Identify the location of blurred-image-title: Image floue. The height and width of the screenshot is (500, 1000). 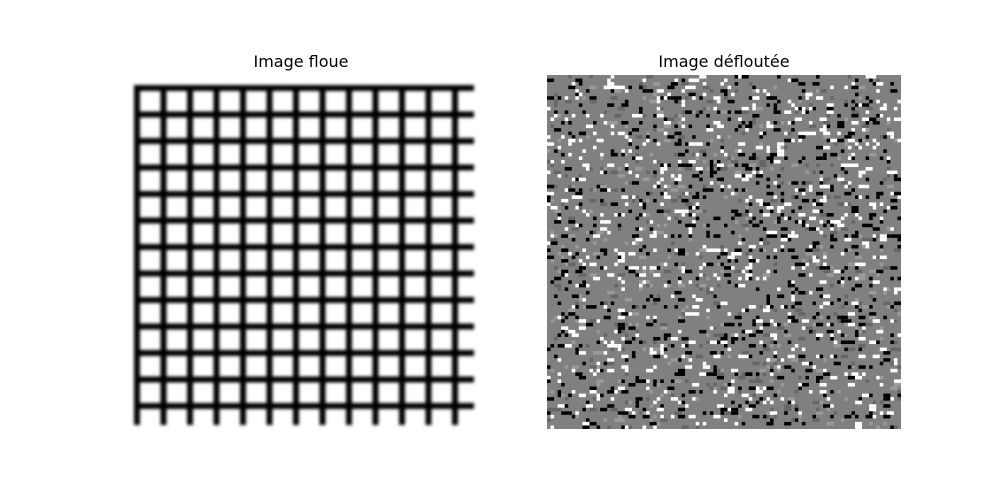
(301, 61).